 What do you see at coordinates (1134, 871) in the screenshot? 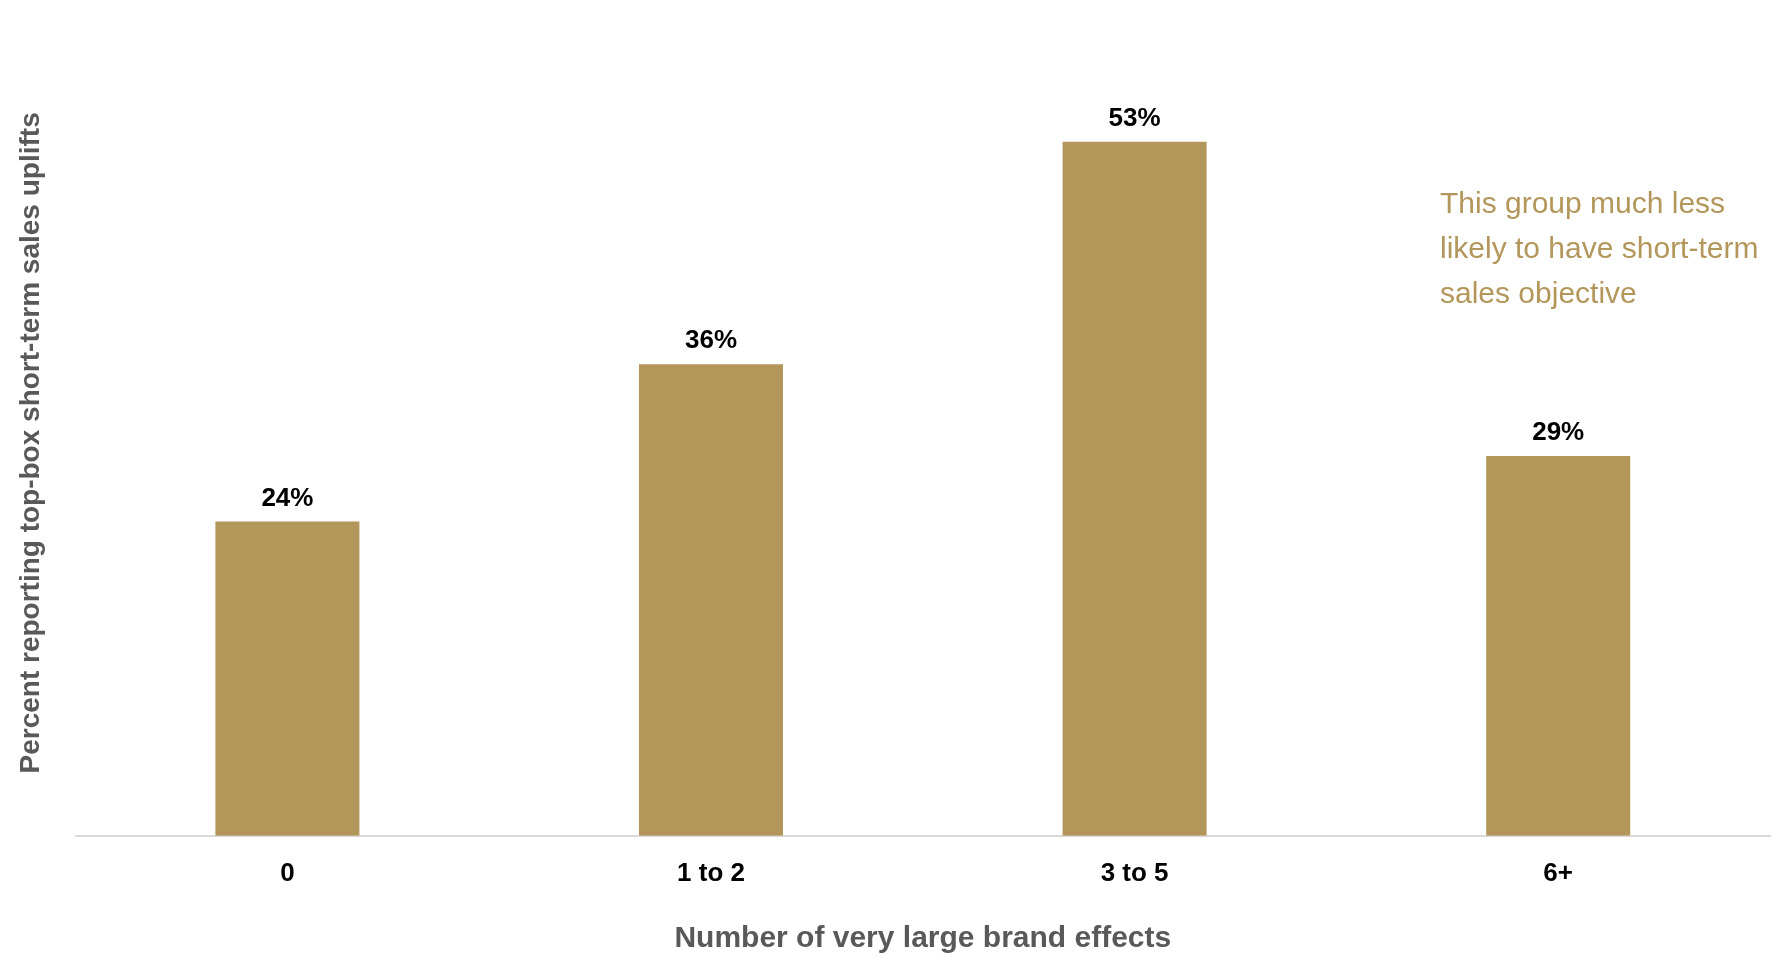
I see `x-tick-label: 3 to 5` at bounding box center [1134, 871].